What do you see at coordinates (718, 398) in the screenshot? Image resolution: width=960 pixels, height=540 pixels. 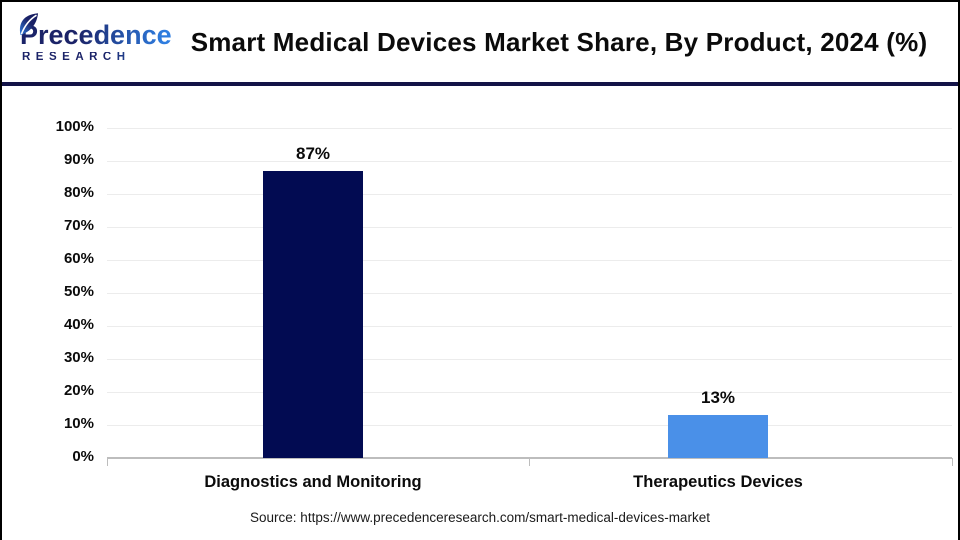 I see `bar-value-label: 13%` at bounding box center [718, 398].